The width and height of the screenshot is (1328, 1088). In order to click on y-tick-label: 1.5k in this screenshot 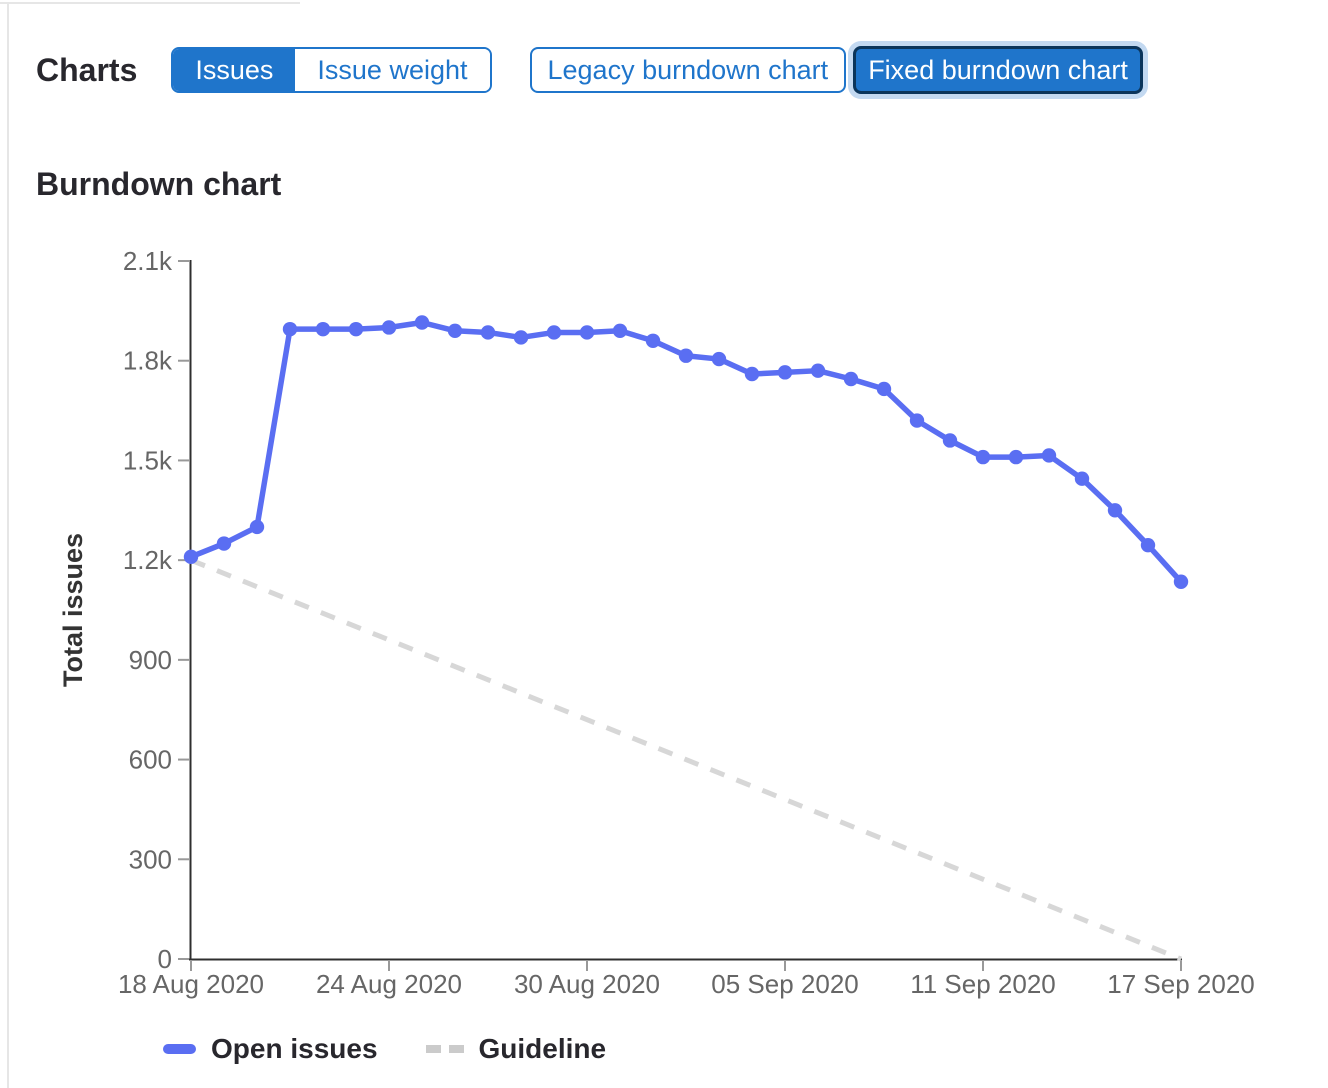, I will do `click(148, 460)`.